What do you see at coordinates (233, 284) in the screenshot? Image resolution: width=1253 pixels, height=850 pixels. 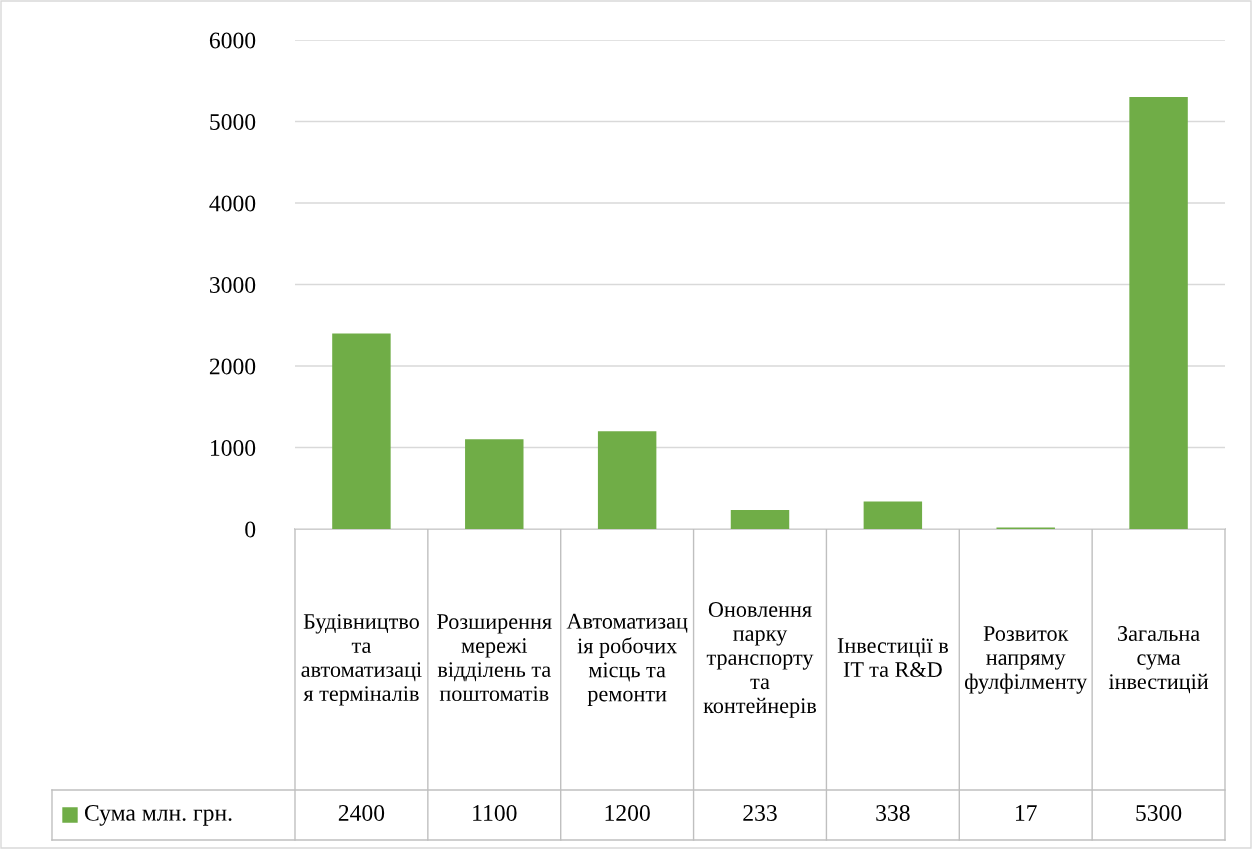 I see `y-tick-label: 3000` at bounding box center [233, 284].